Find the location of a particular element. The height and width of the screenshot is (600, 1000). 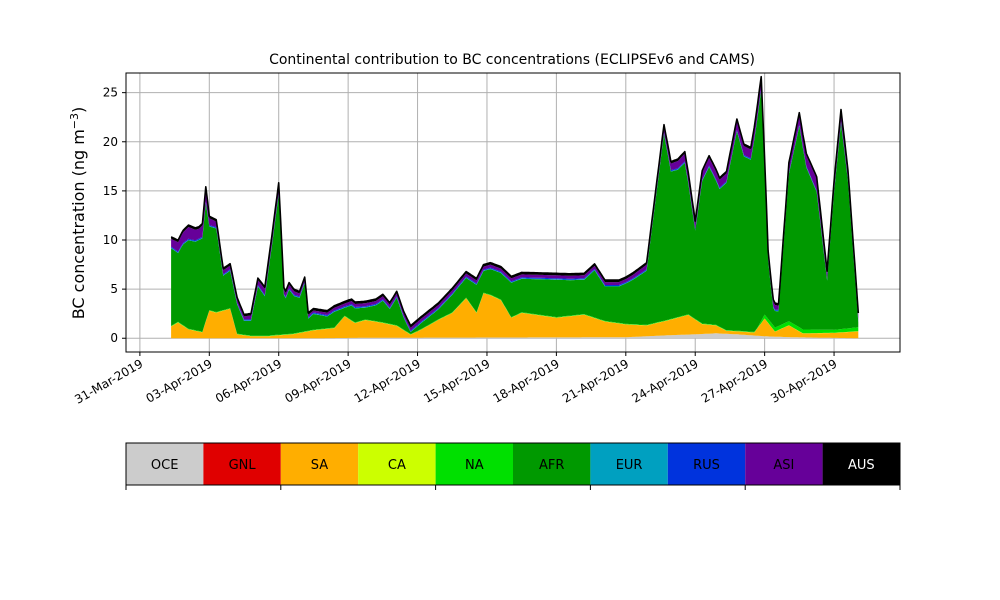

legend-label-gnl: GNL is located at coordinates (243, 465).